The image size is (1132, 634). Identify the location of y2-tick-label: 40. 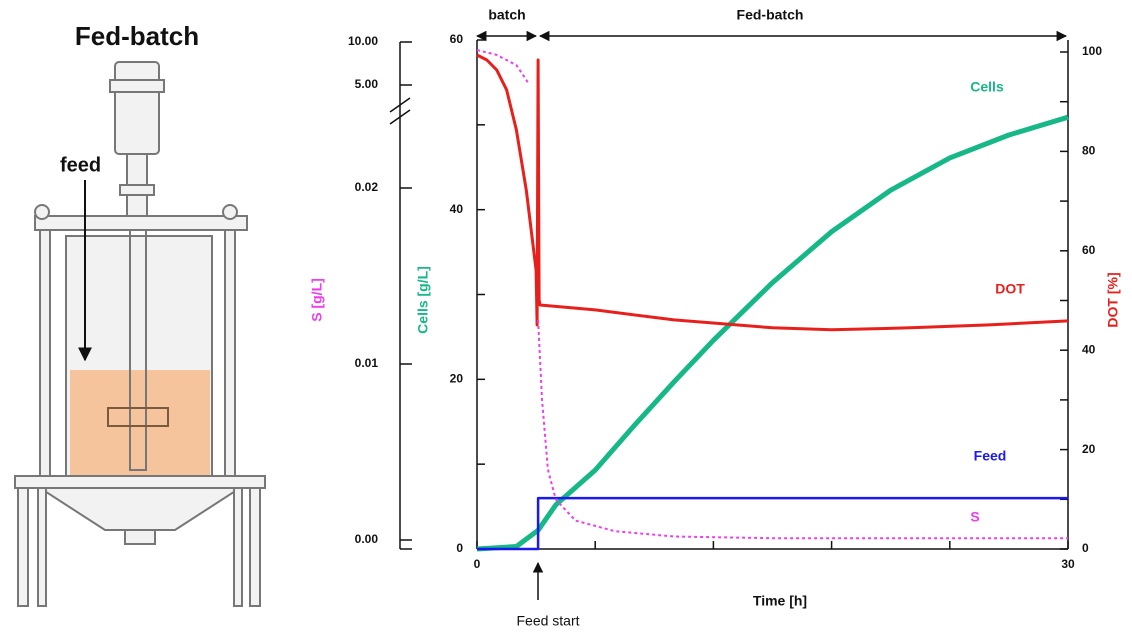
(1089, 349).